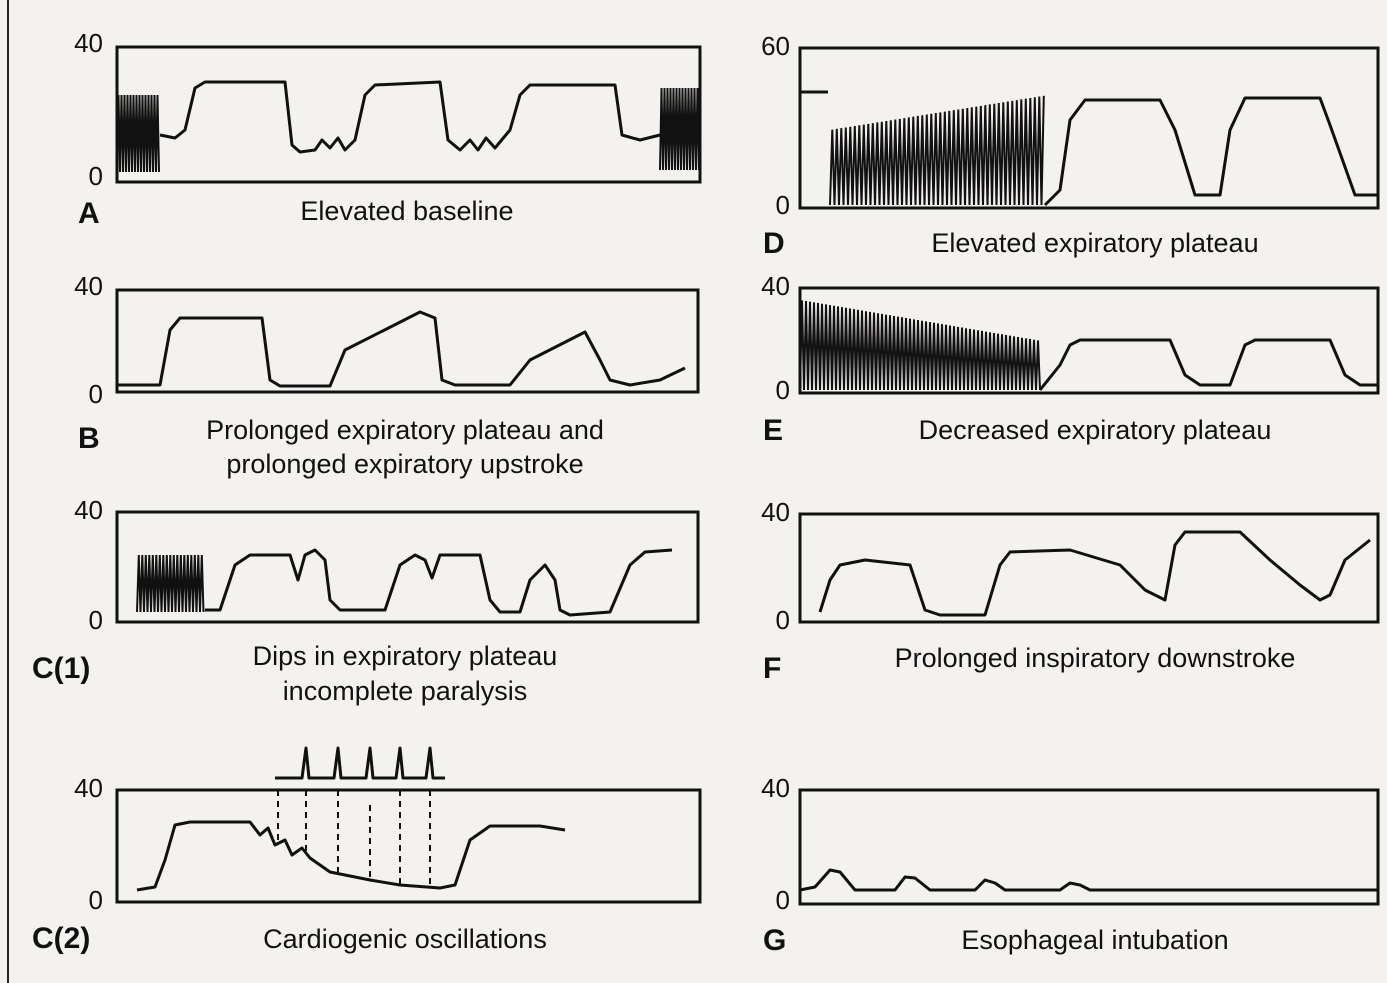 Image resolution: width=1387 pixels, height=983 pixels. I want to click on ecg-trace, so click(360, 763).